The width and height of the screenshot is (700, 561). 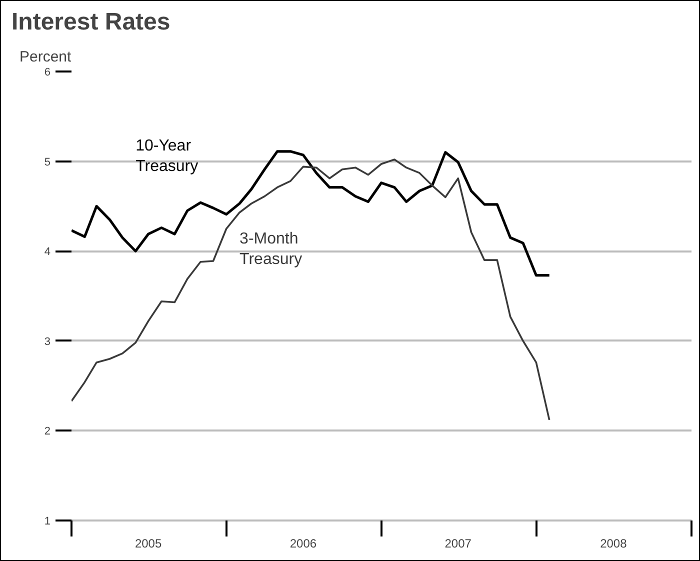 I want to click on y-tick-label: 5, so click(x=47, y=162).